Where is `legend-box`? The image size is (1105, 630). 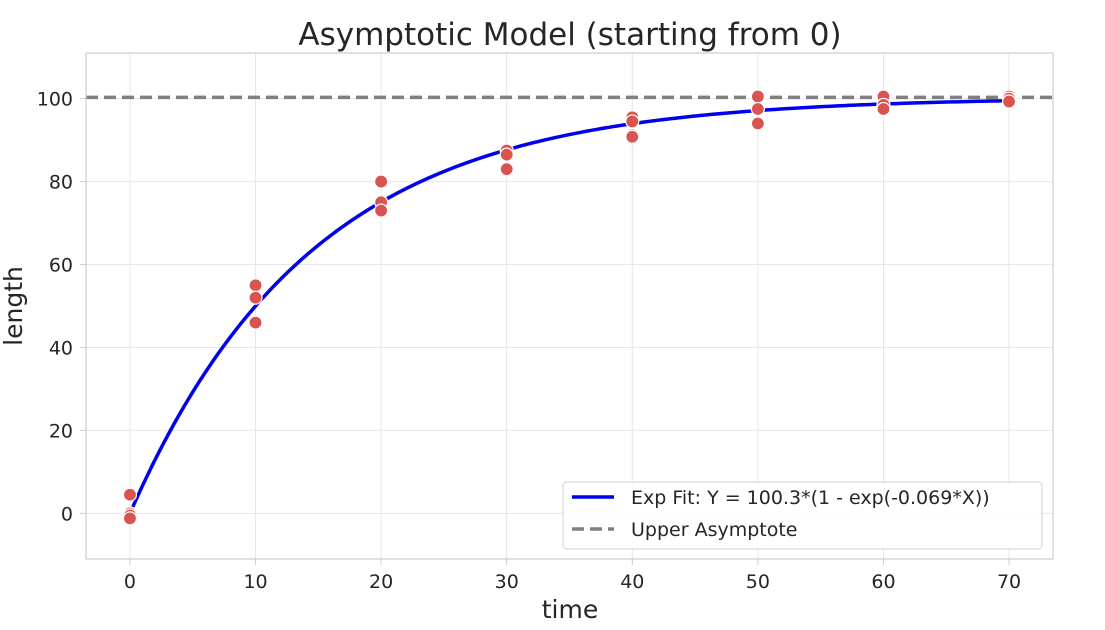
legend-box is located at coordinates (802, 515).